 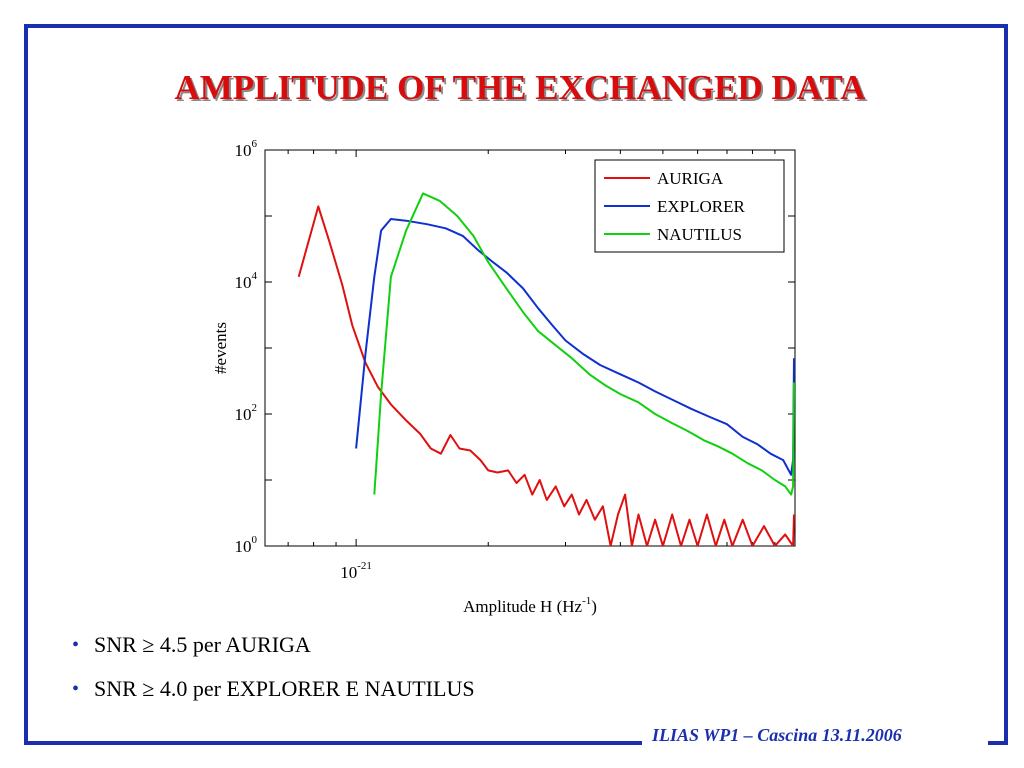 I want to click on chart-legend: AURIGA EXPLORER NAUTILUS, so click(x=689, y=206).